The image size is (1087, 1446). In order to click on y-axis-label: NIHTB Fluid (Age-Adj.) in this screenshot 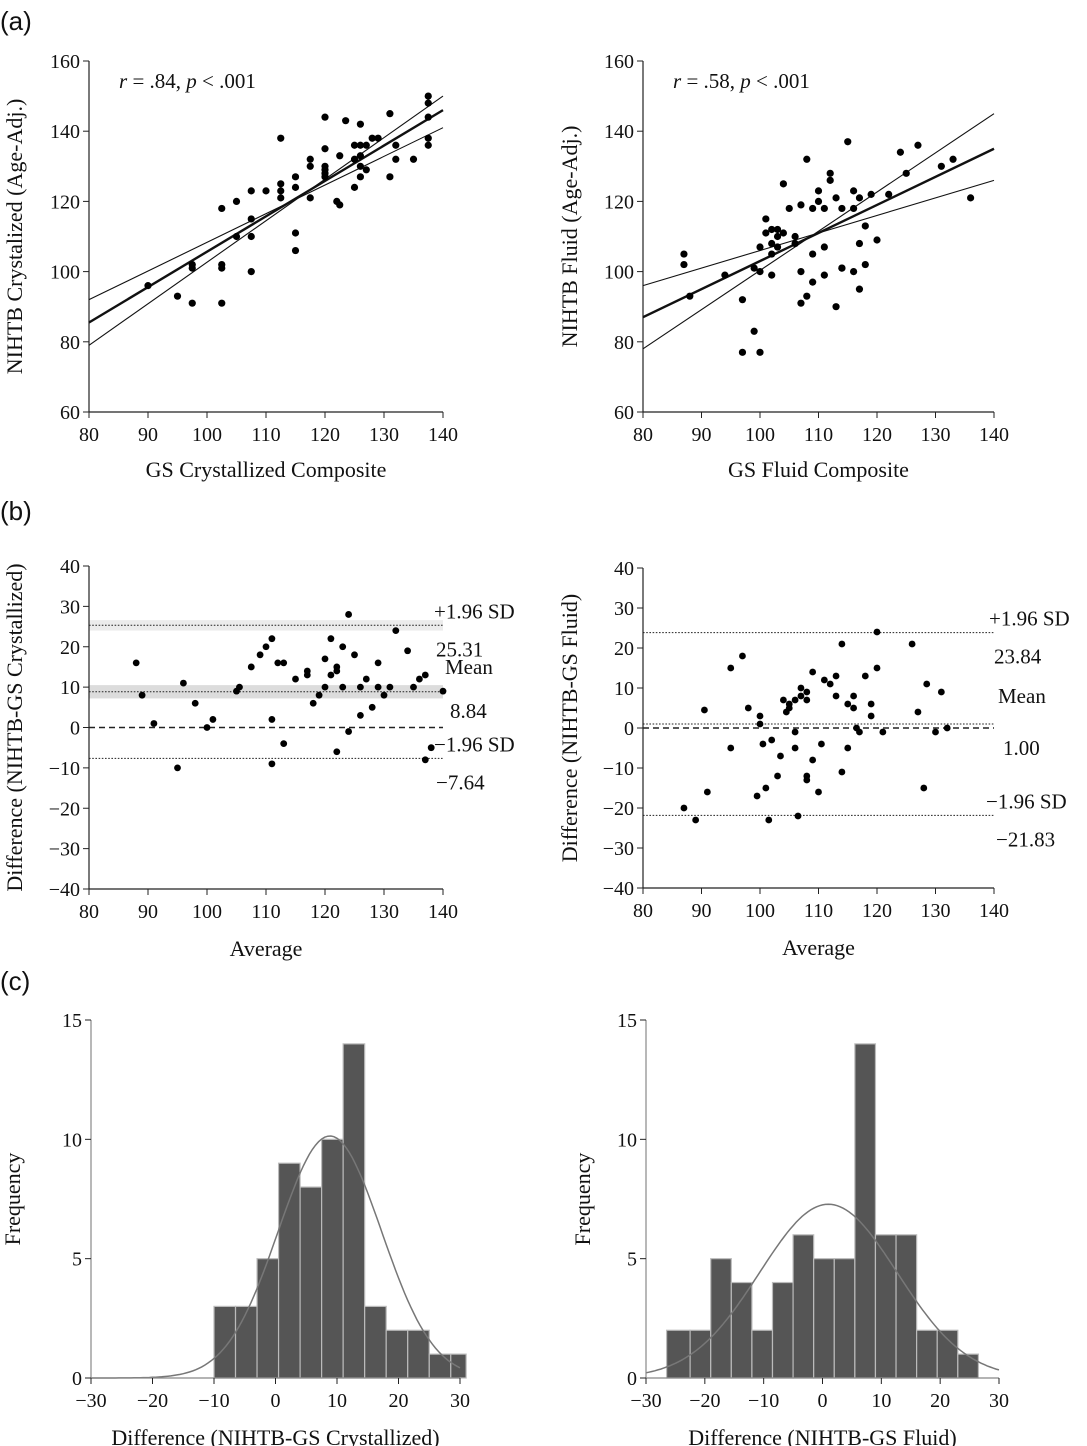, I will do `click(569, 237)`.